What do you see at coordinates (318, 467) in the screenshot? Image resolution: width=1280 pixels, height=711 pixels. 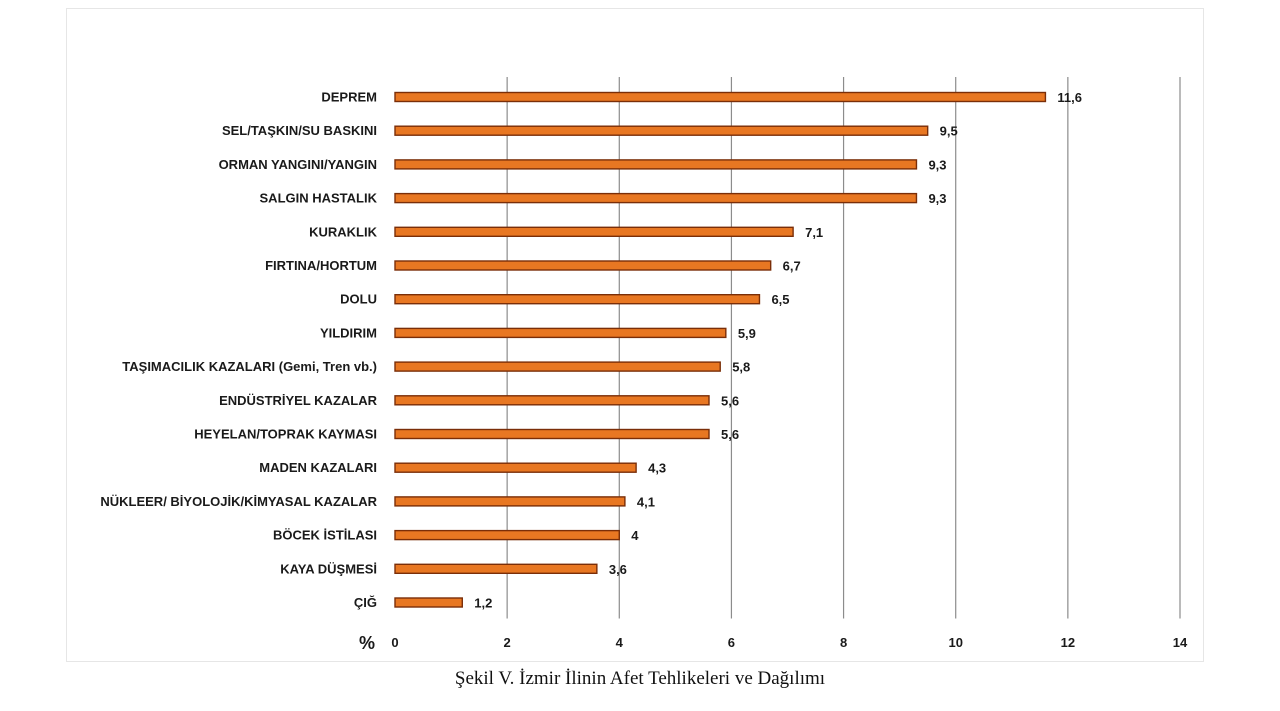 I see `category-label: MADEN KAZALARI` at bounding box center [318, 467].